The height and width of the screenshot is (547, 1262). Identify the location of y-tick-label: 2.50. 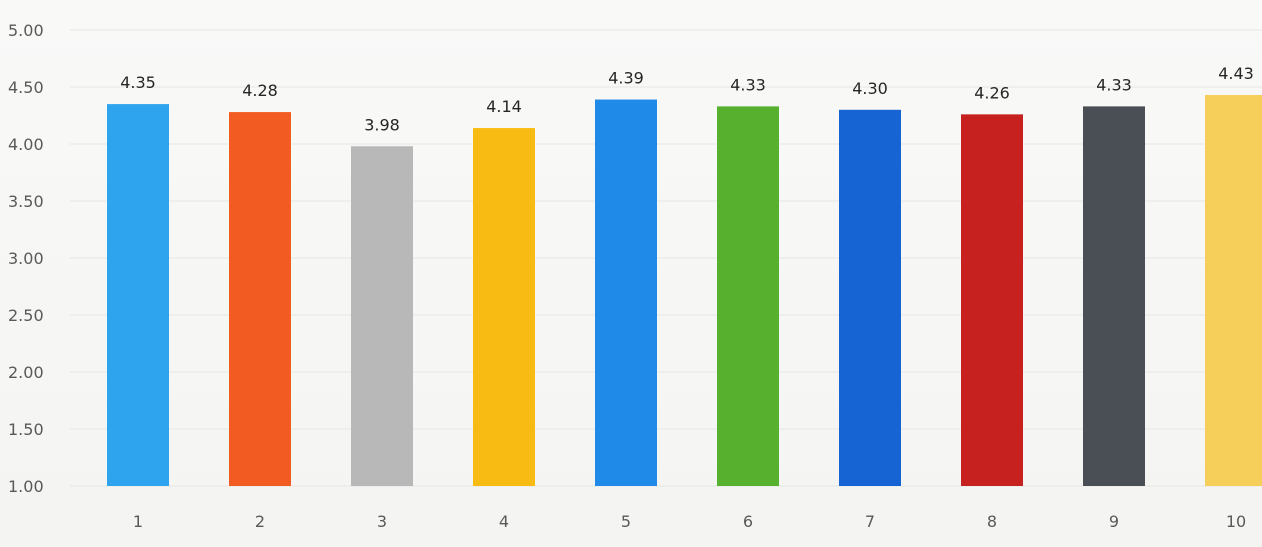
(26, 315).